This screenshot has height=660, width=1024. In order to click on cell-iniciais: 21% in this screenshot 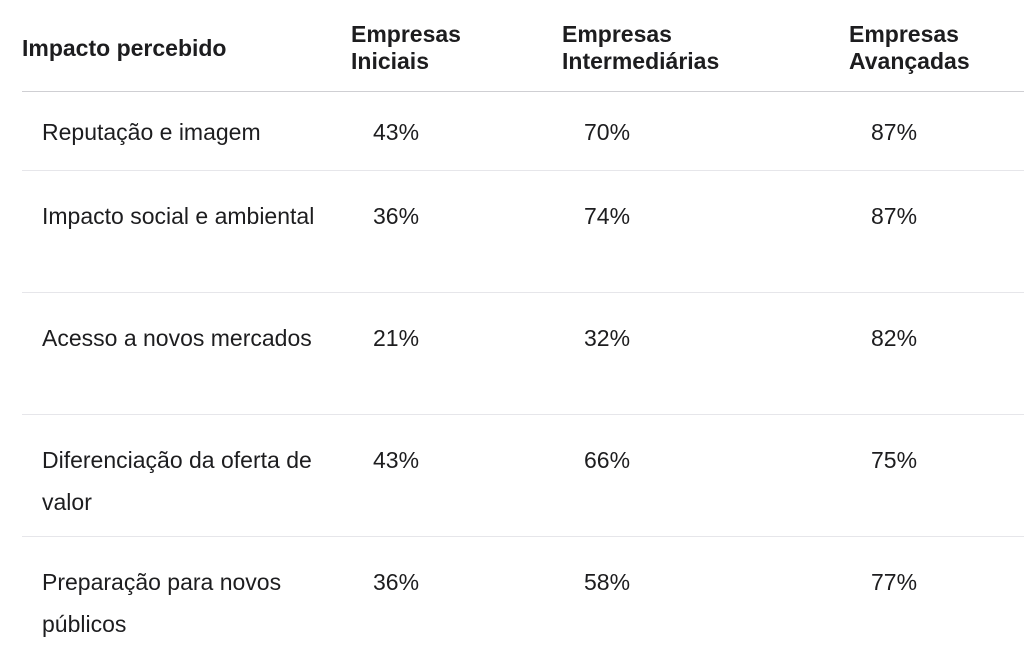, I will do `click(396, 338)`.